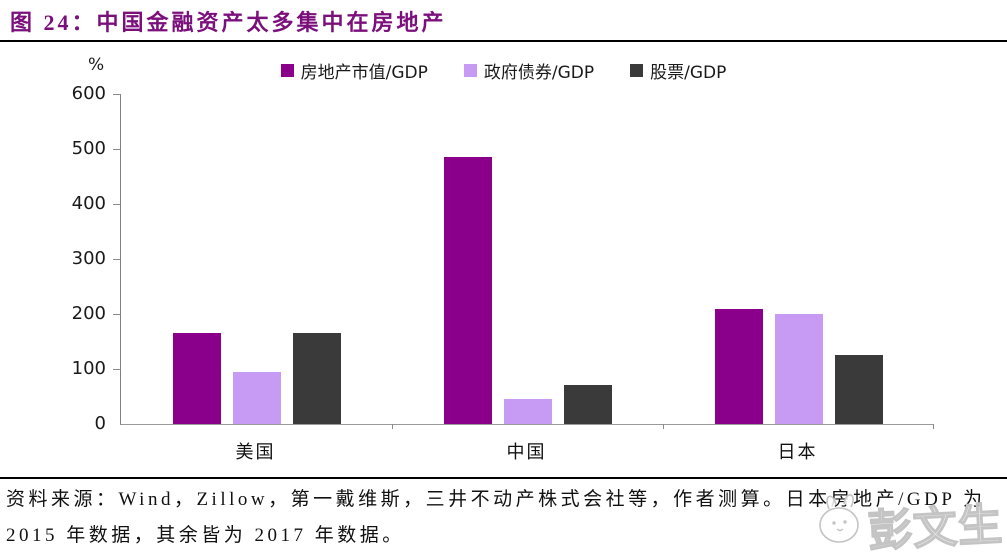 The height and width of the screenshot is (553, 1007). I want to click on legend-item-政府债券/GDP: 政府债券/GDP, so click(529, 70).